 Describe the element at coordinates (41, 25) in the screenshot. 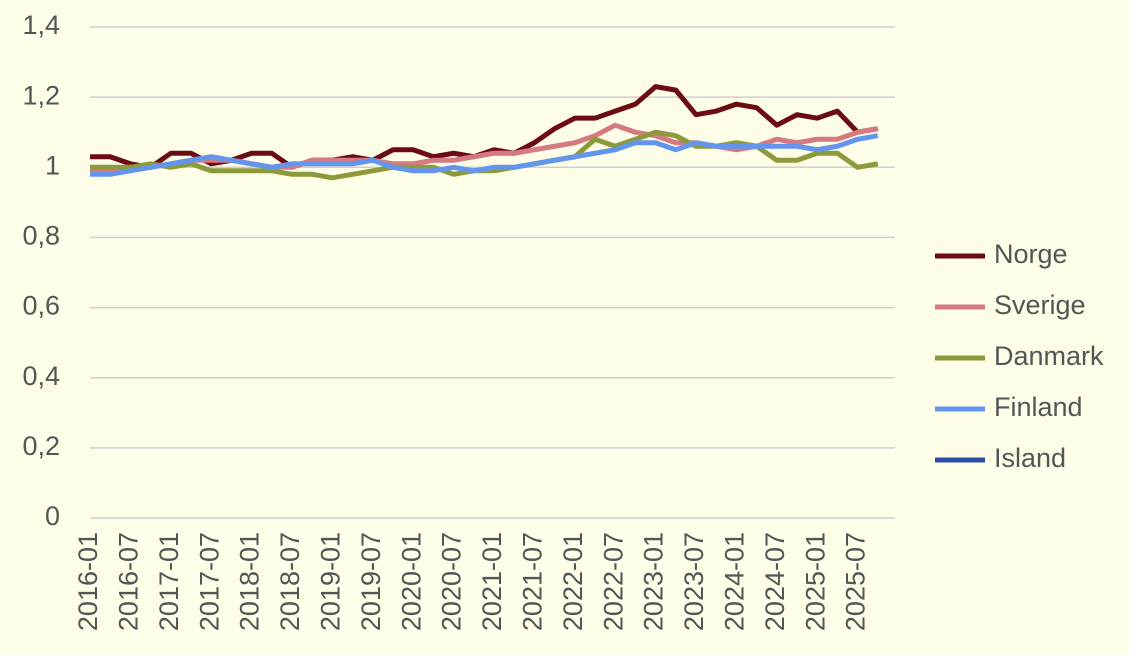

I see `y-tick-label: 1,4` at that location.